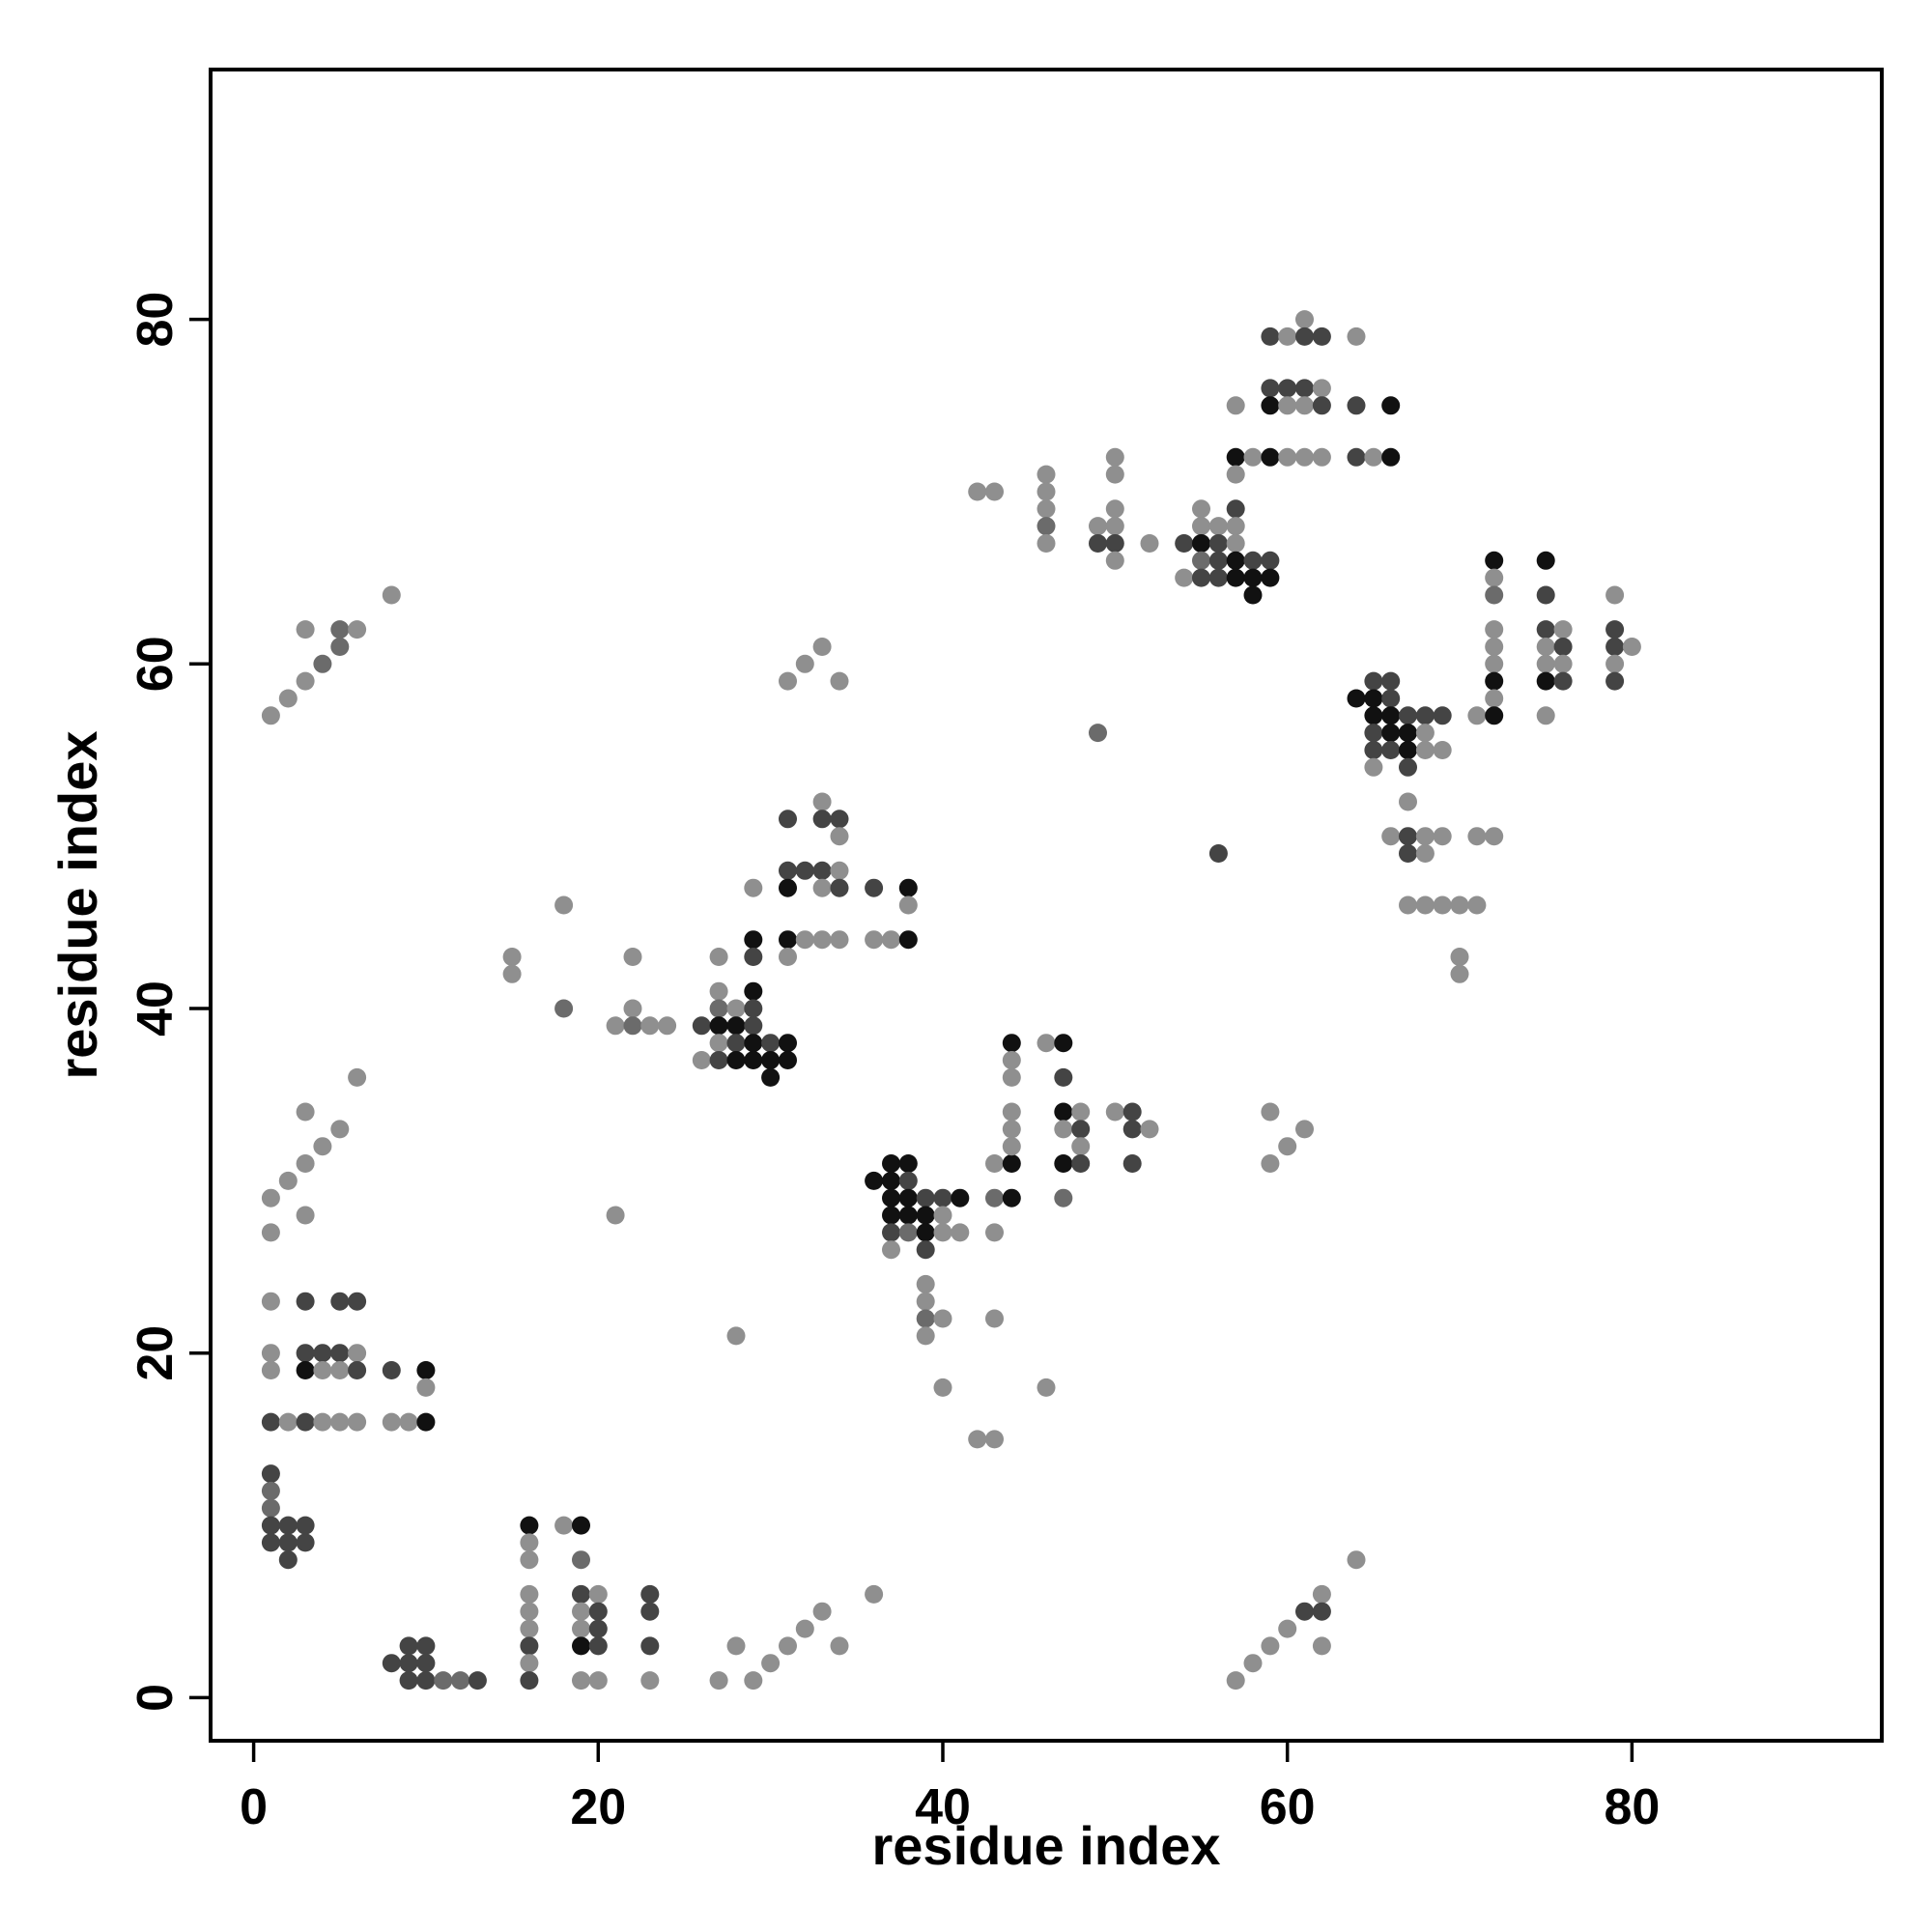 This screenshot has height=1932, width=1932. I want to click on y-tick-label: 80, so click(156, 320).